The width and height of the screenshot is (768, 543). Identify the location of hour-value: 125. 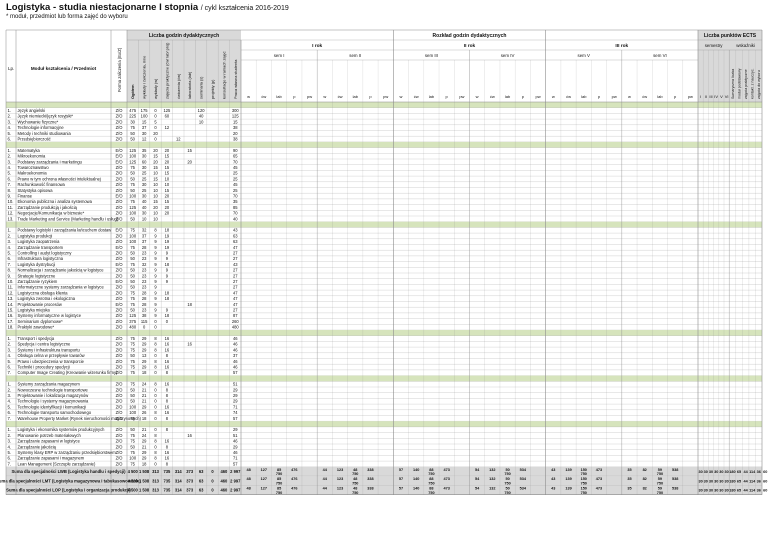
(133, 150).